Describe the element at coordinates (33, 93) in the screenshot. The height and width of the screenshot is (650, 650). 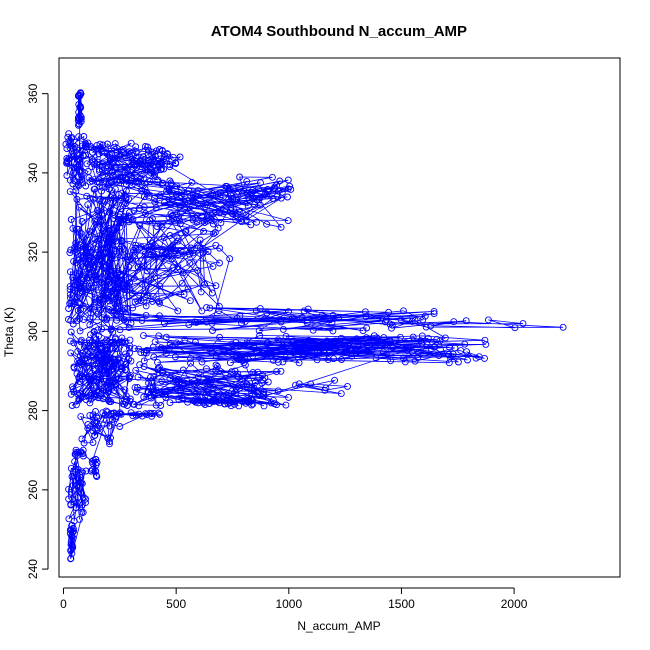
I see `y-tick-label: 360` at that location.